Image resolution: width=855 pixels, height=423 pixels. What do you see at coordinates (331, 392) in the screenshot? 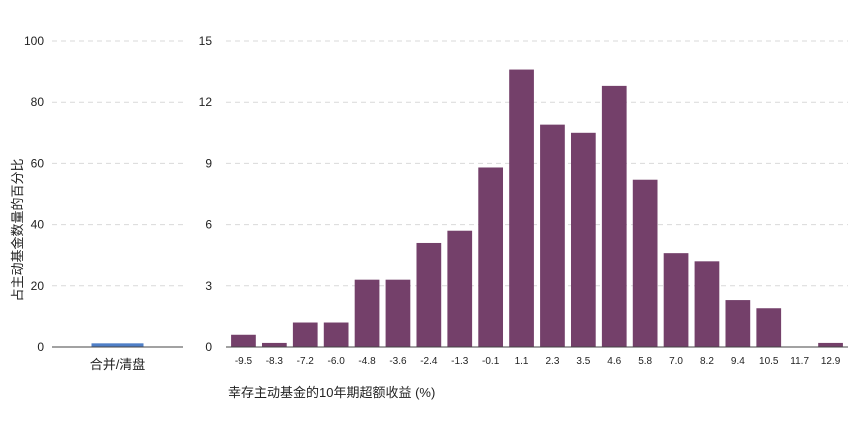
I see `right-x-axis-label: 幸存主动基金的10年期超额收益 (%)` at bounding box center [331, 392].